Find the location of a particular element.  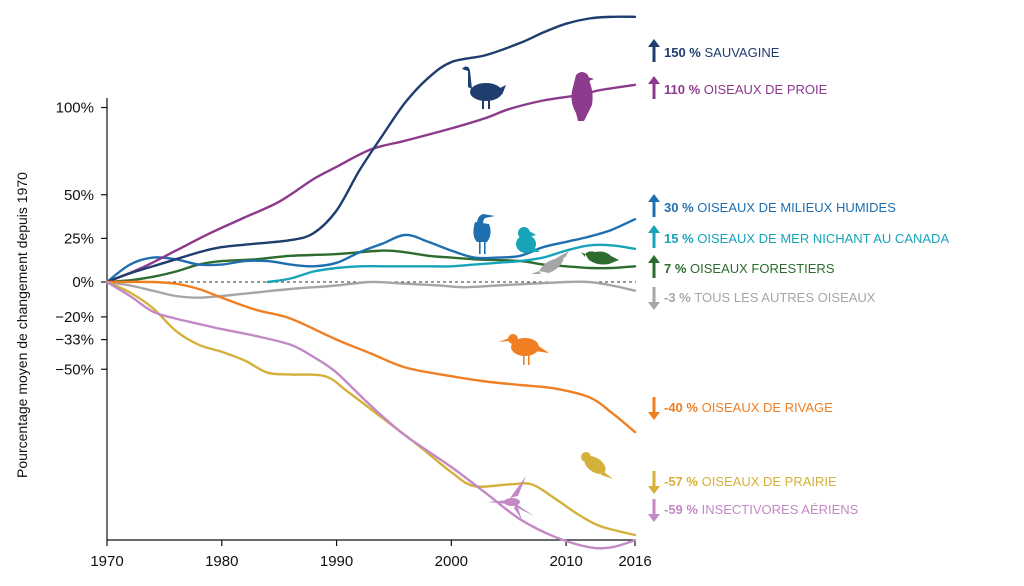

y-tick-label: 0% is located at coordinates (83, 282).